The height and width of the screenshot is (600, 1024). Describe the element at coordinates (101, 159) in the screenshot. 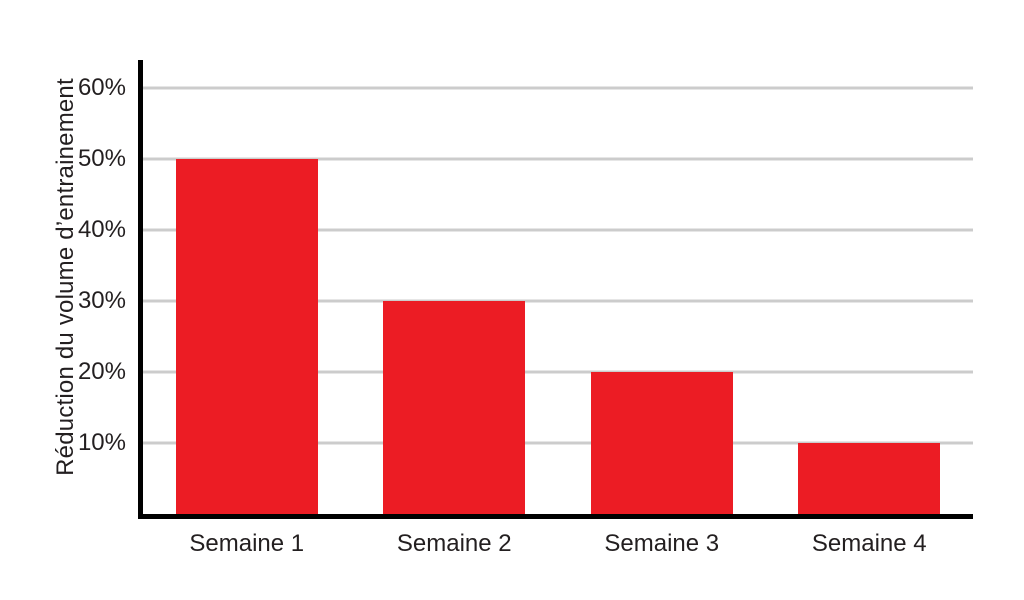

I see `y-tick-label-50: 50%` at that location.